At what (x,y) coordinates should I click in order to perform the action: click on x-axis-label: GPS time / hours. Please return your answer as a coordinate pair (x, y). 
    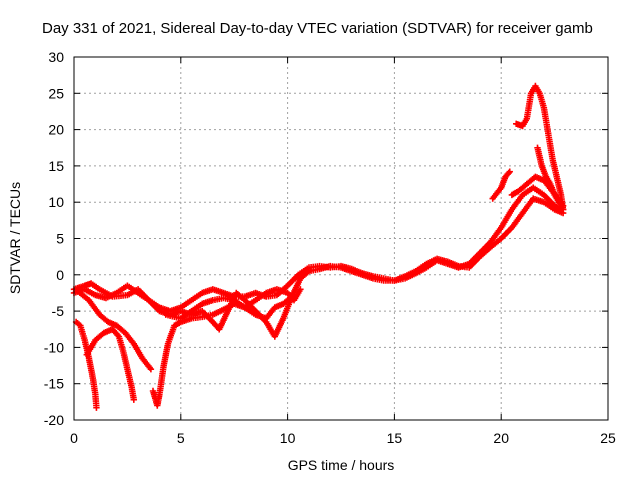
    Looking at the image, I should click on (341, 465).